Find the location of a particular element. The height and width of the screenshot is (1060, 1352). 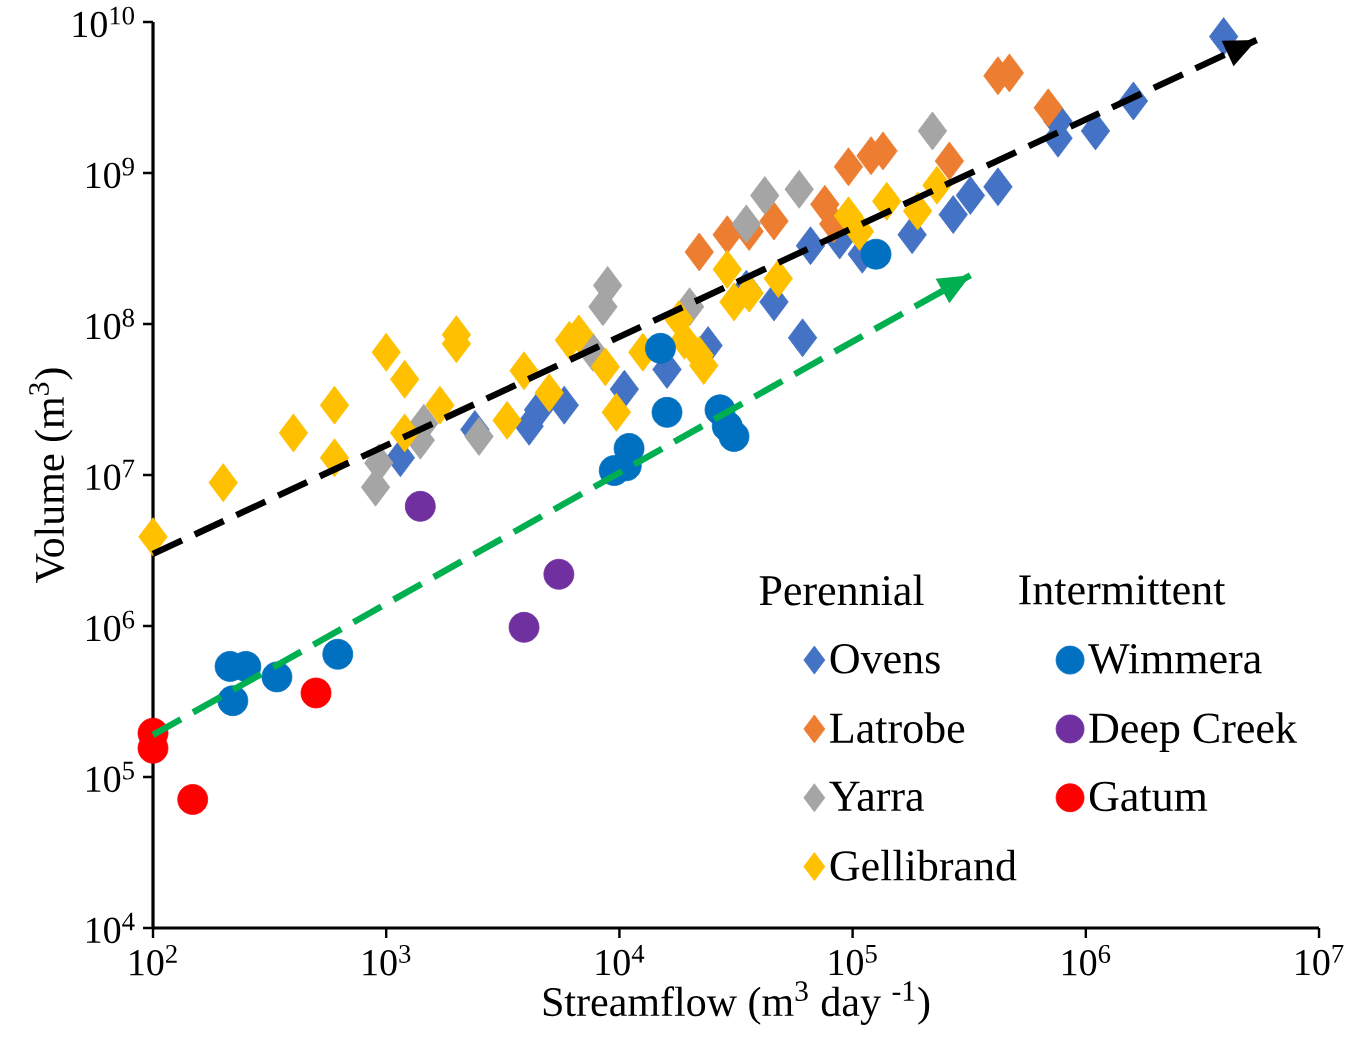

y-tick-label: 10$^{5}$ is located at coordinates (110, 777).